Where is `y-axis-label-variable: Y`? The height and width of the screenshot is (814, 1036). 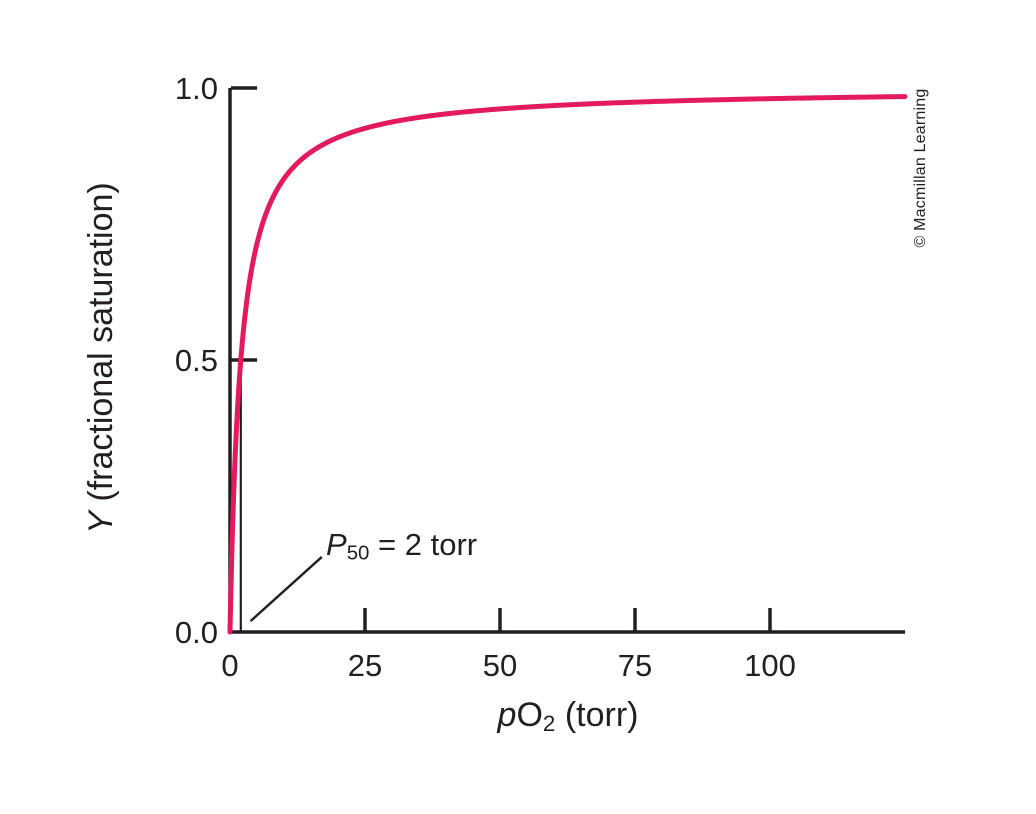
y-axis-label-variable: Y is located at coordinates (101, 522).